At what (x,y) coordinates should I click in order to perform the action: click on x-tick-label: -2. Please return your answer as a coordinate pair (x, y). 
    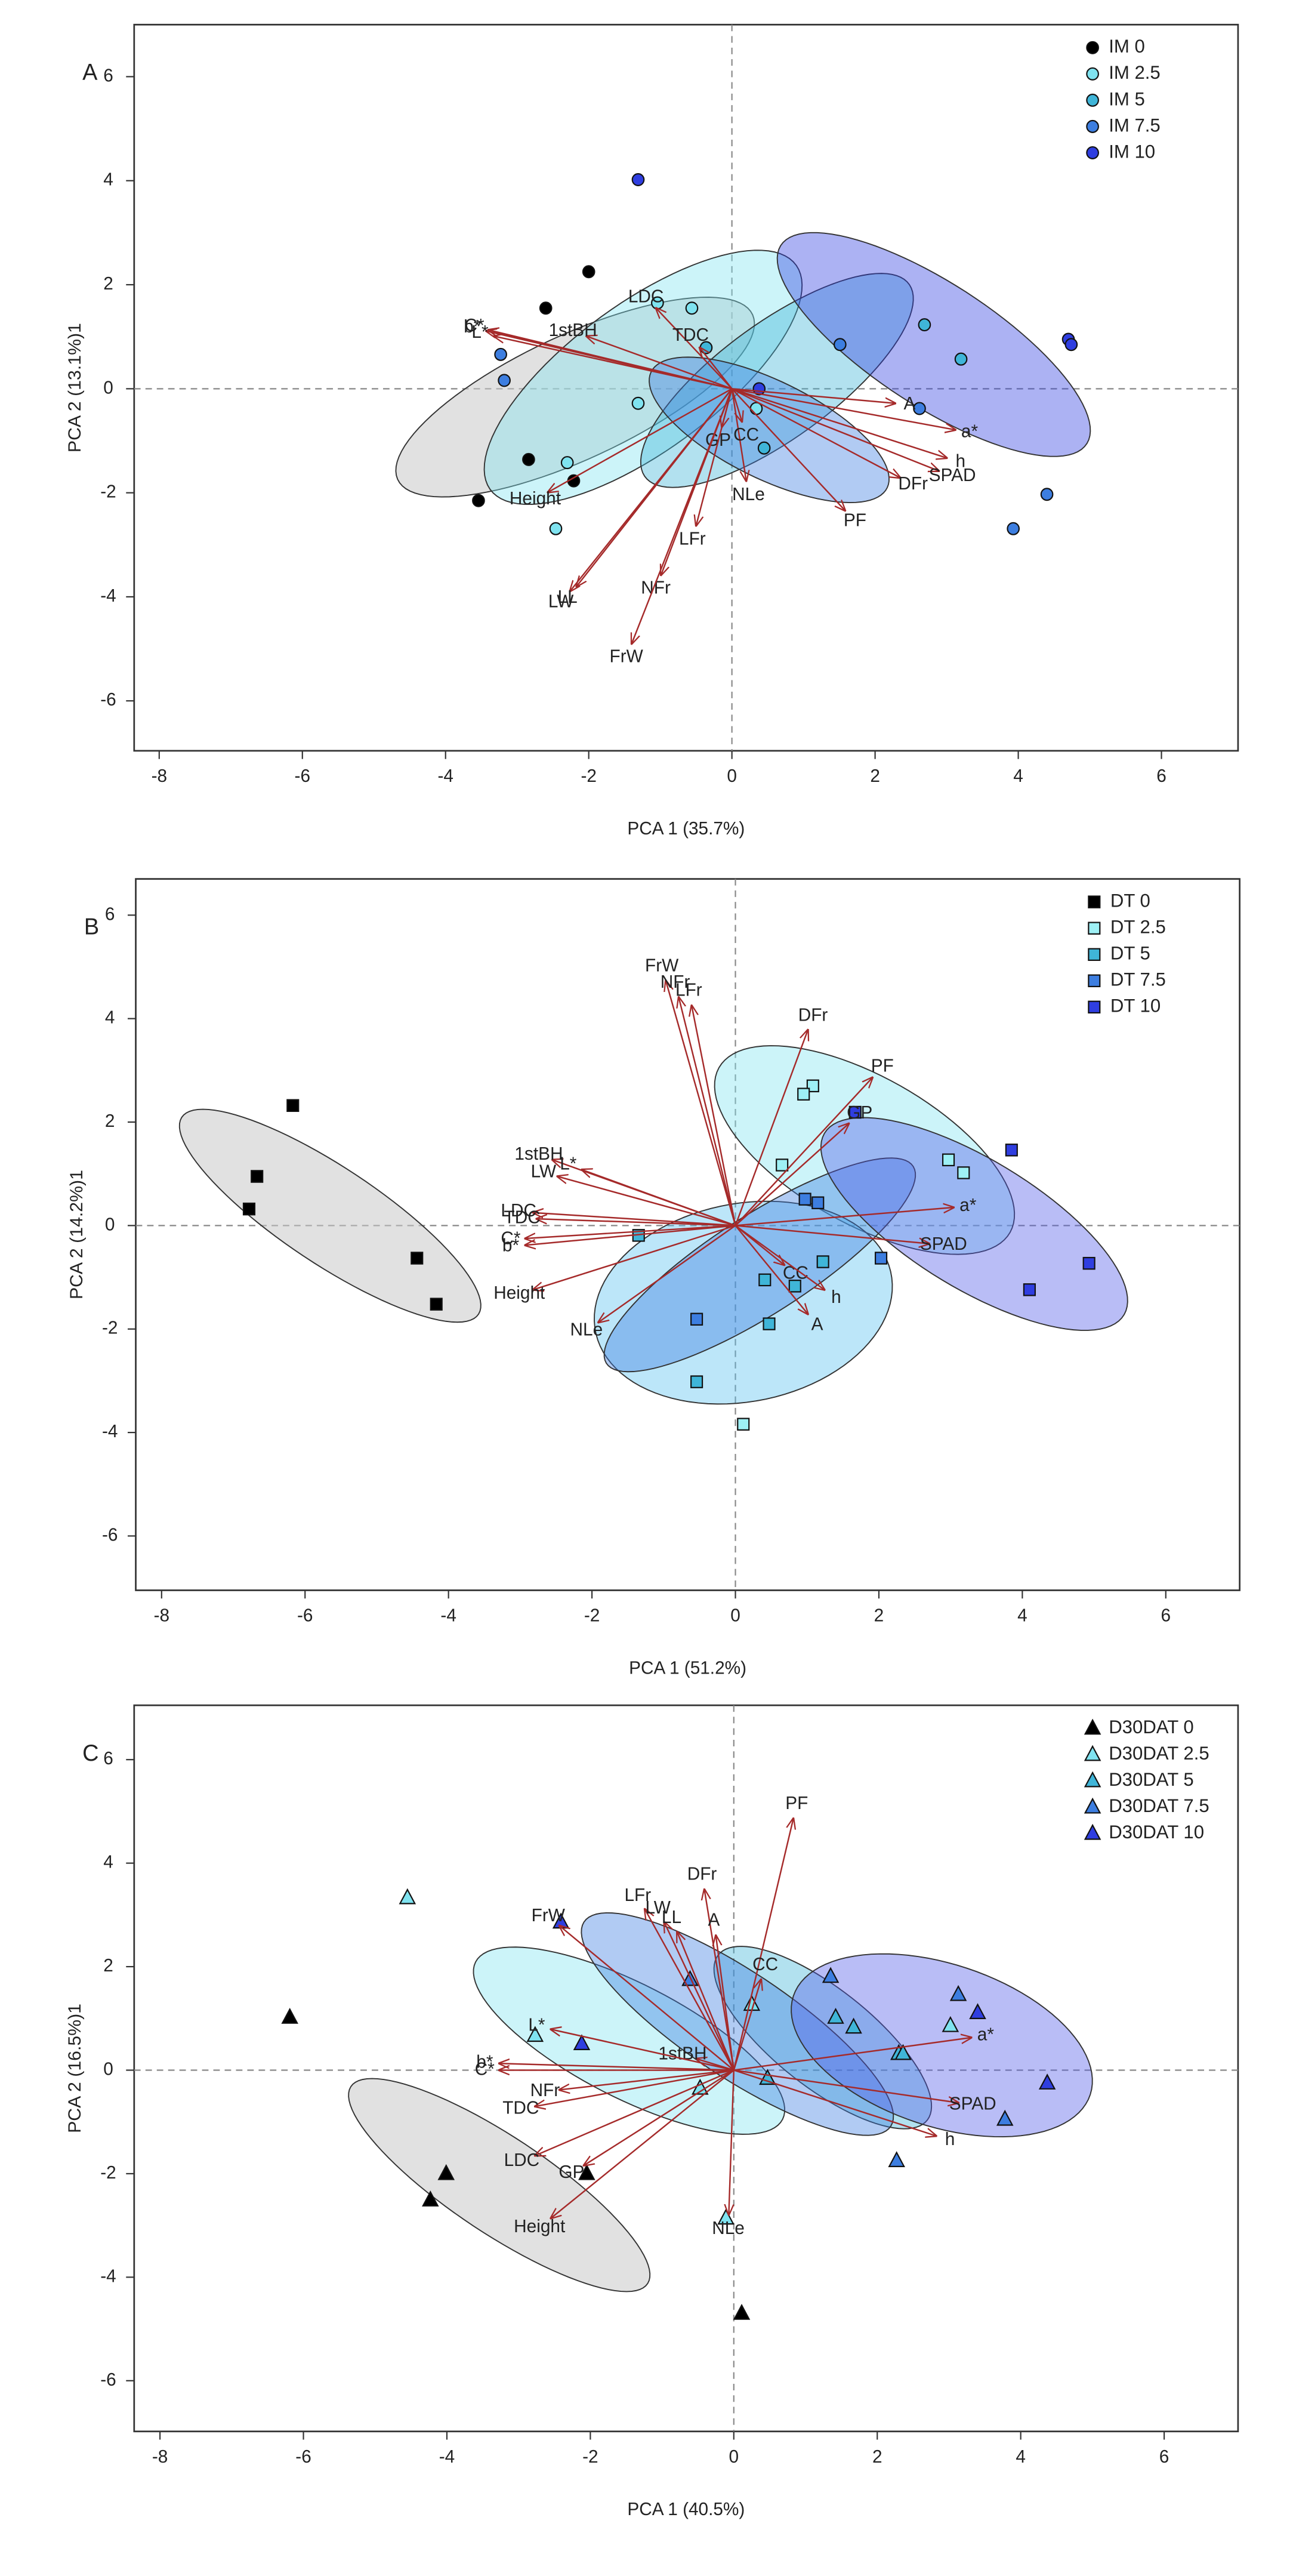
    Looking at the image, I should click on (590, 2457).